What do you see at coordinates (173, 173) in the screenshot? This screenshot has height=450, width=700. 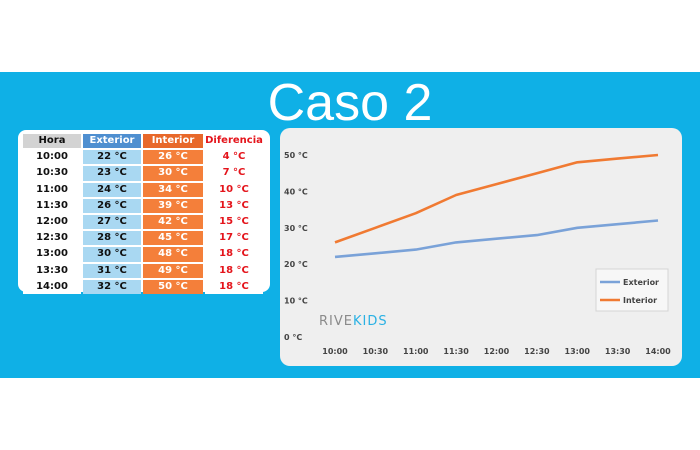 I see `cell-interior: 30 °C` at bounding box center [173, 173].